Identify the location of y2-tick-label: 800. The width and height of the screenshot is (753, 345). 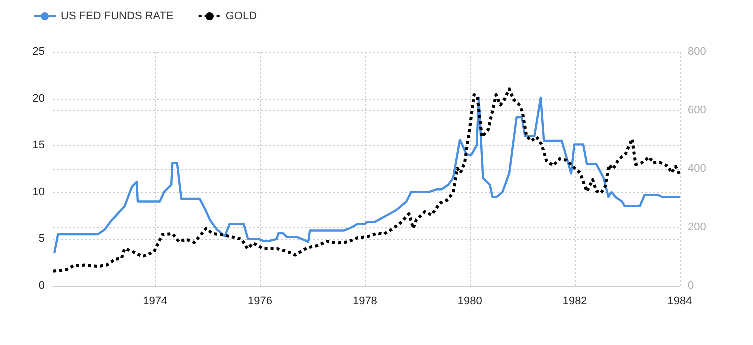
(697, 52).